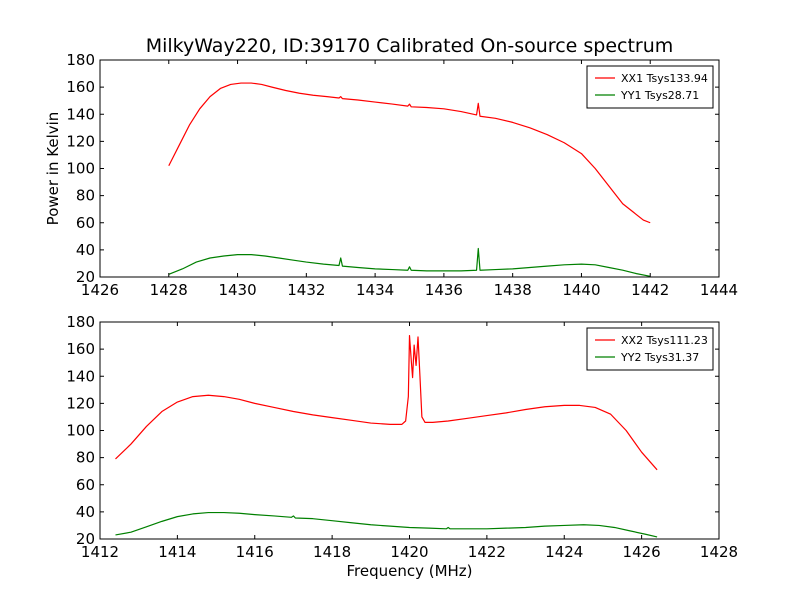 The width and height of the screenshot is (800, 600). What do you see at coordinates (444, 290) in the screenshot?
I see `x-tick-label: 1436` at bounding box center [444, 290].